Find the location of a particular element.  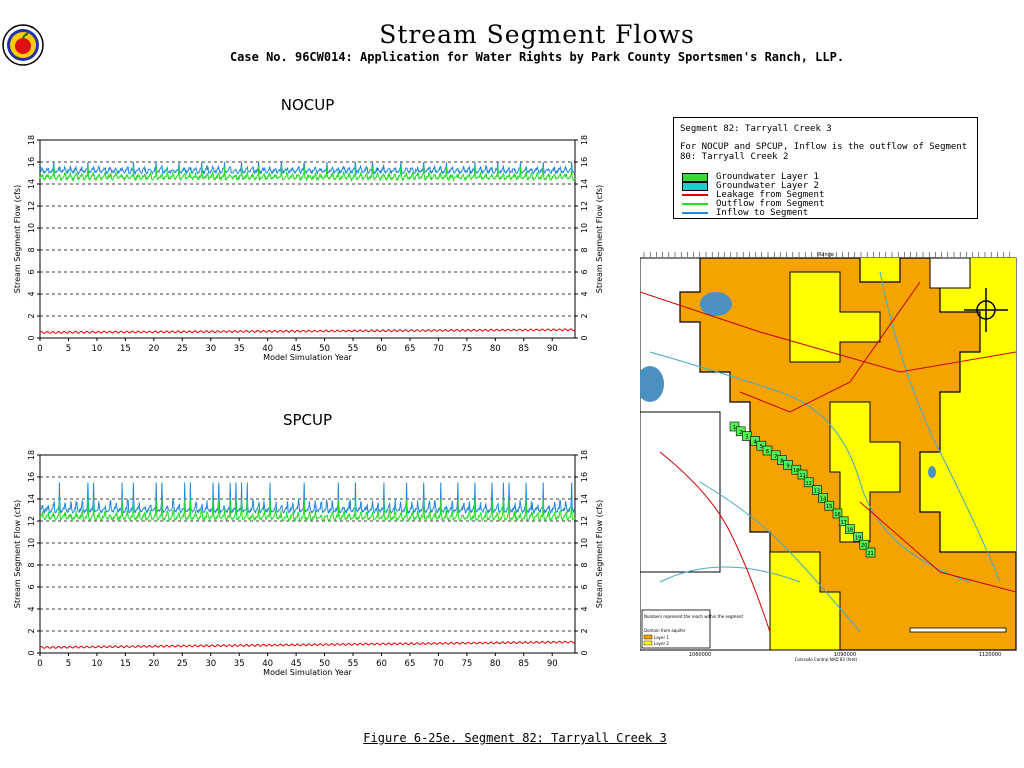

map-segment-cell-label: 2 is located at coordinates (740, 433).